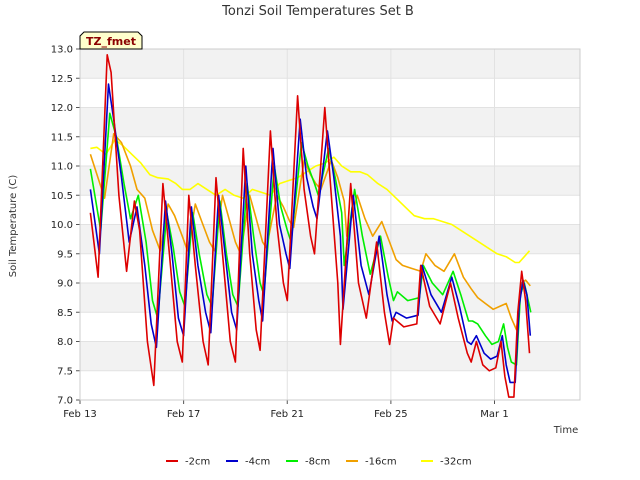 Image resolution: width=640 pixels, height=480 pixels. Describe the element at coordinates (62, 137) in the screenshot. I see `y-tick-label: 11.5` at that location.